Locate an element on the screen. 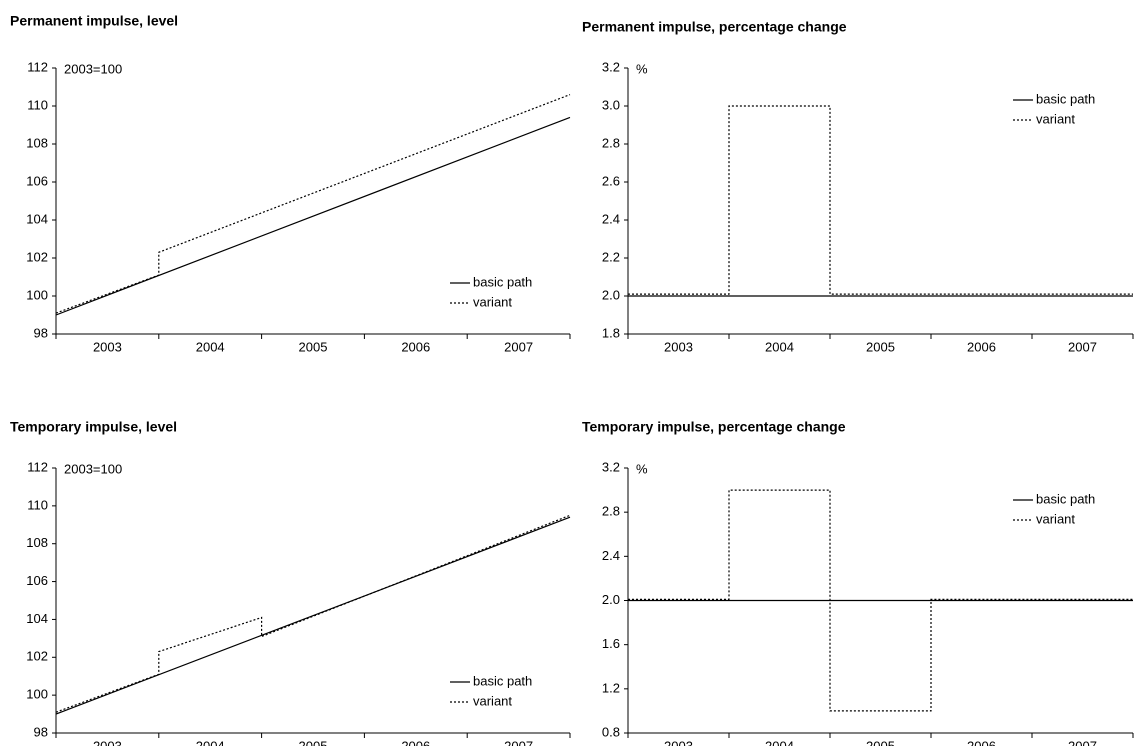 This screenshot has width=1138, height=746. chart-title: Permanent impulse, percentage change is located at coordinates (714, 27).